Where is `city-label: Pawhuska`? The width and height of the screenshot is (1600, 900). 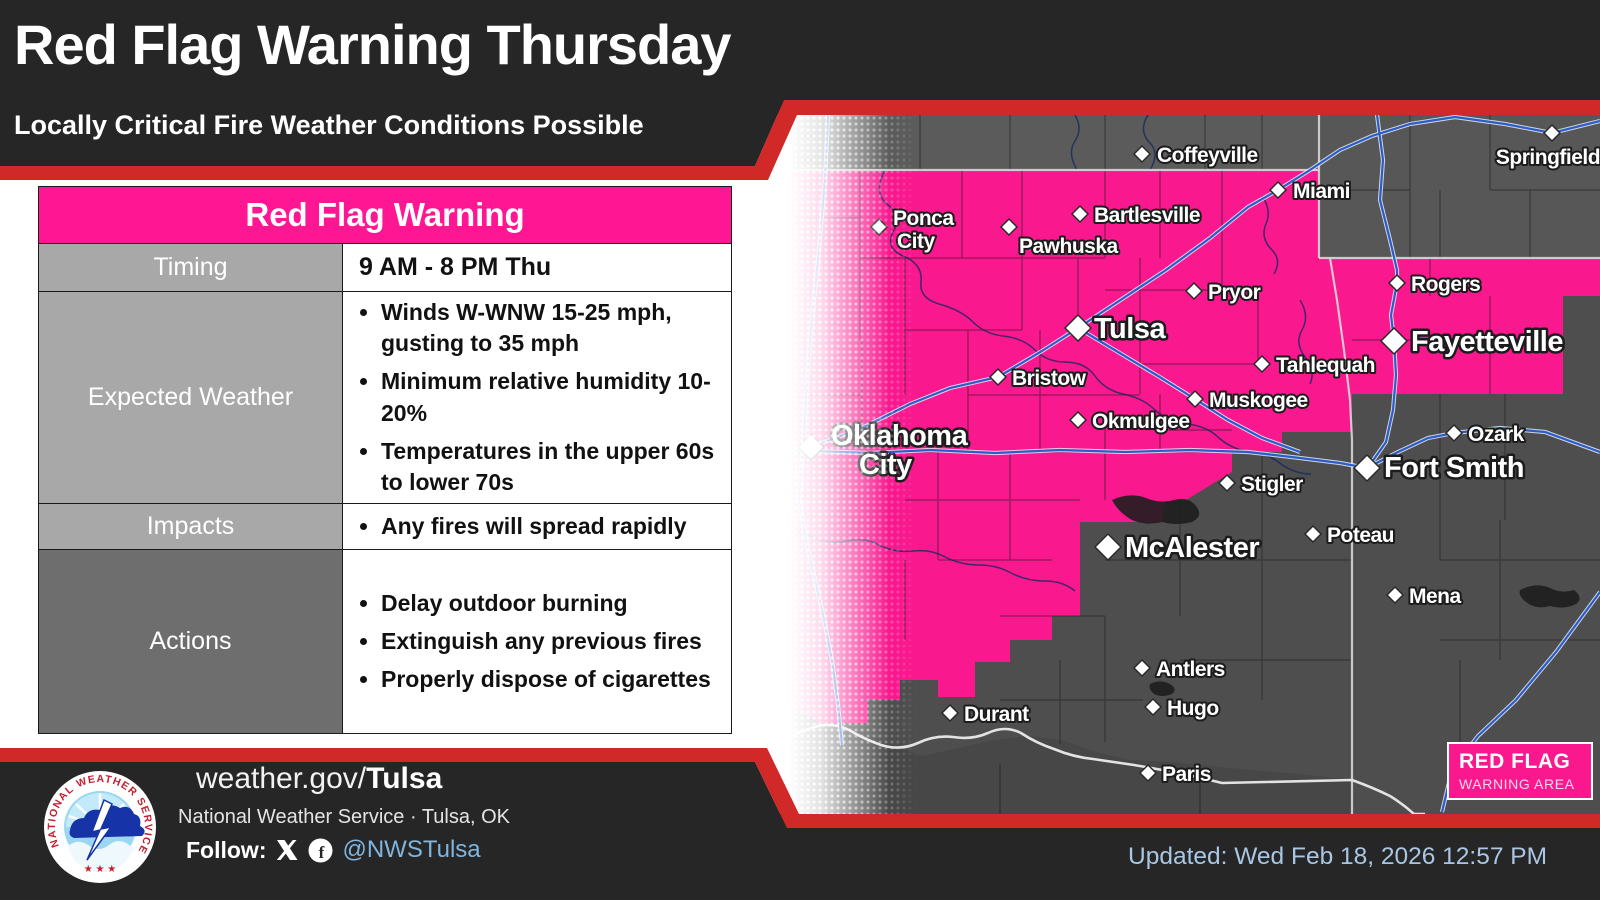
city-label: Pawhuska is located at coordinates (1069, 246).